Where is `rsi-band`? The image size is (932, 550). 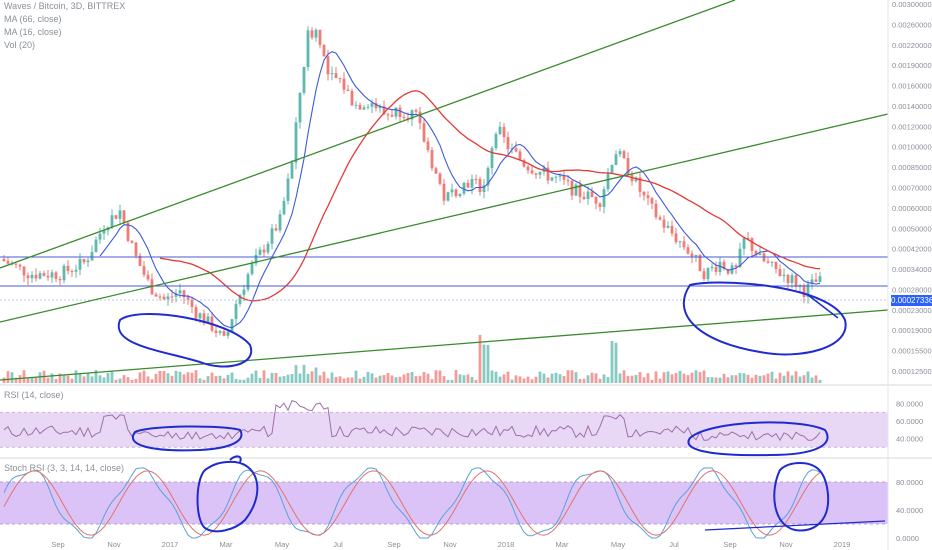 rsi-band is located at coordinates (444, 430).